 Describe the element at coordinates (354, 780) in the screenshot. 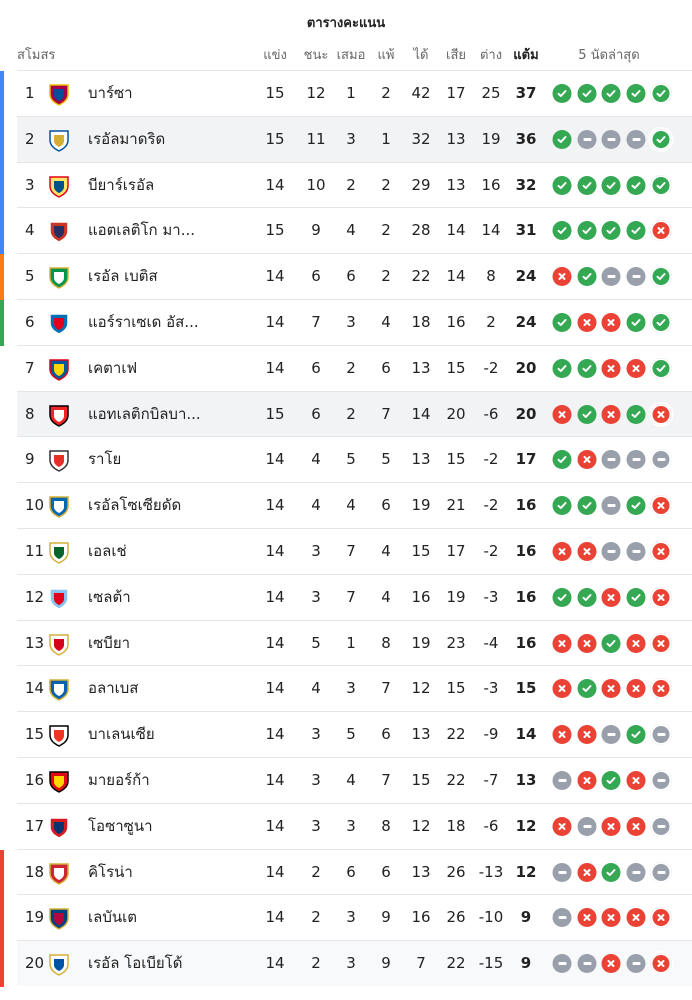

I see `table-row: 16 มายอร์ก้า 14 3 4 7 15 22 -7 13` at that location.